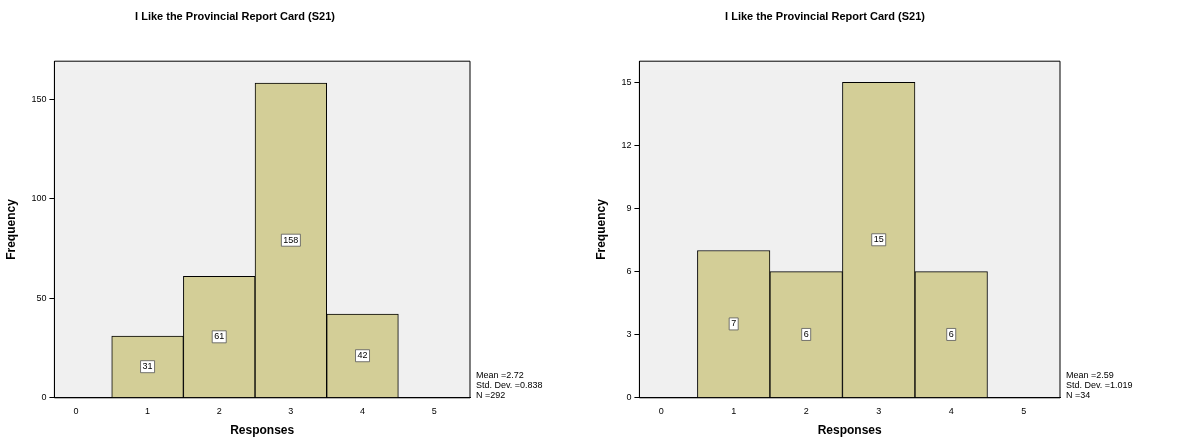 Image resolution: width=1181 pixels, height=447 pixels. Describe the element at coordinates (41, 297) in the screenshot. I see `y-tick-label: 50` at that location.